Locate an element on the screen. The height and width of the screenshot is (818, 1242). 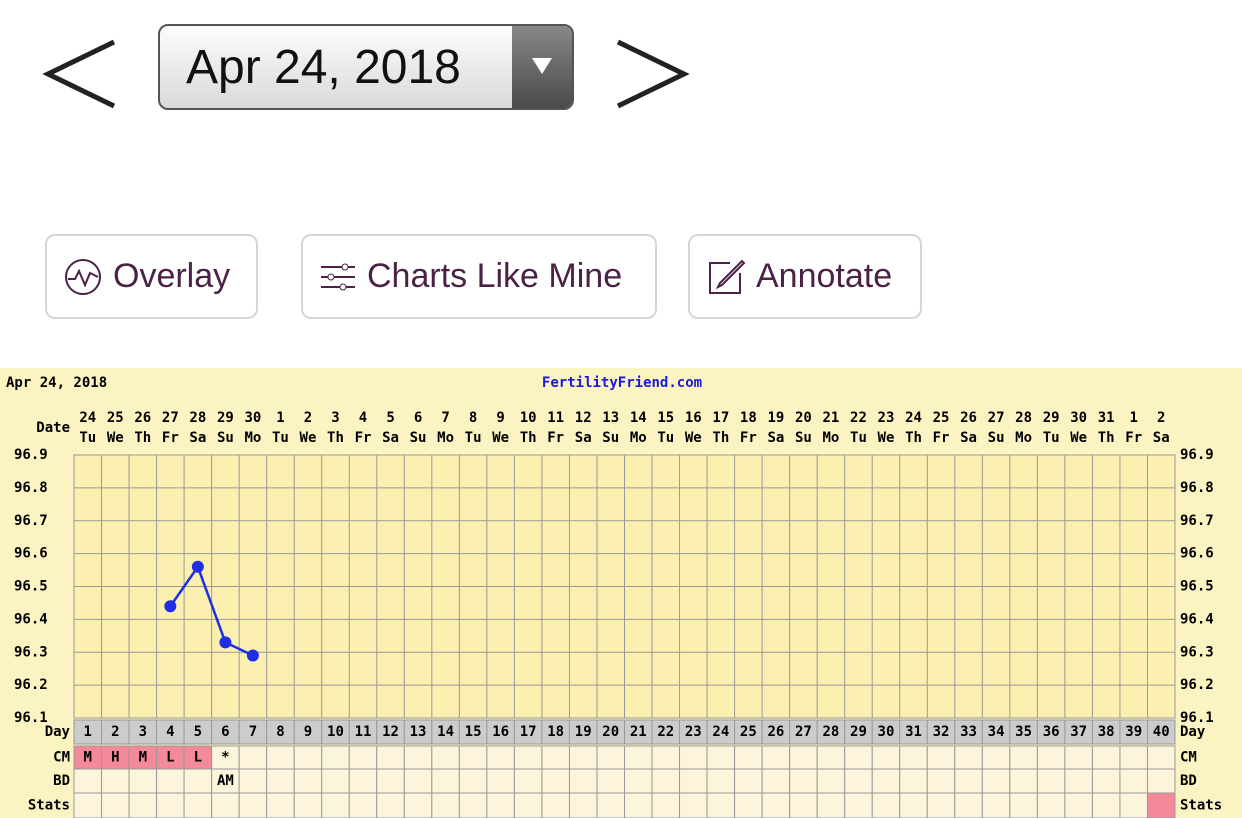
date-label: 18 is located at coordinates (748, 418).